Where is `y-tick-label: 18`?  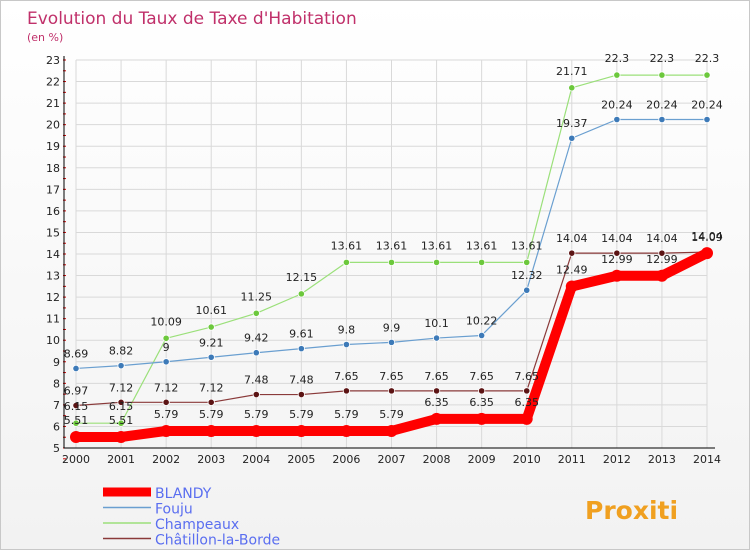
y-tick-label: 18 is located at coordinates (53, 168).